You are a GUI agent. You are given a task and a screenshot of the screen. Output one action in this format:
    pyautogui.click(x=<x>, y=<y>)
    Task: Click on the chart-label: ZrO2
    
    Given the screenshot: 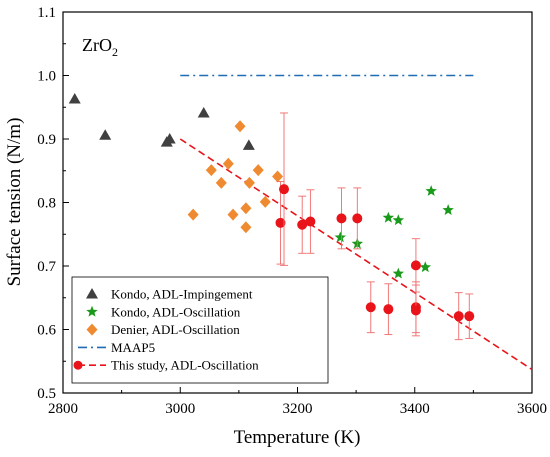 What is the action you would take?
    pyautogui.click(x=100, y=47)
    